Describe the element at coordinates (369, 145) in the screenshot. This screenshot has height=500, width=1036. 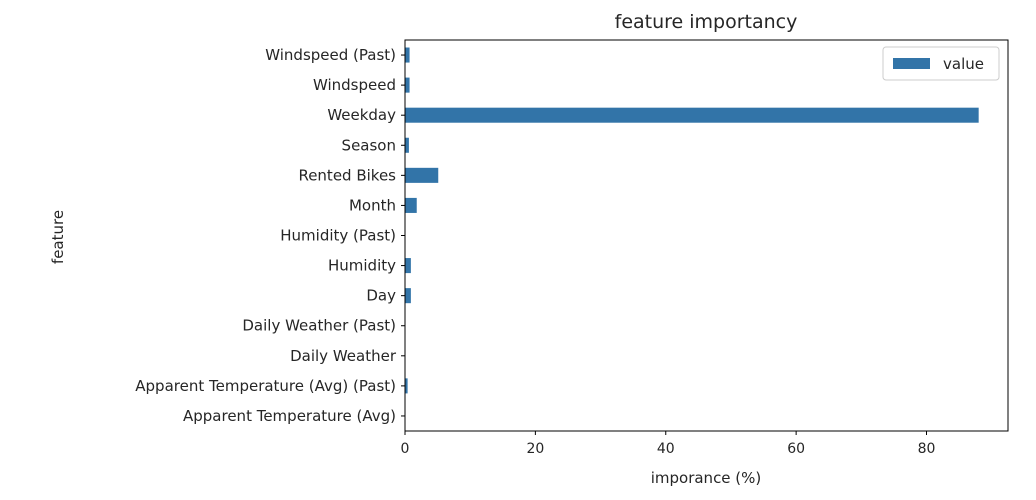
I see `y-tick-label: Season` at that location.